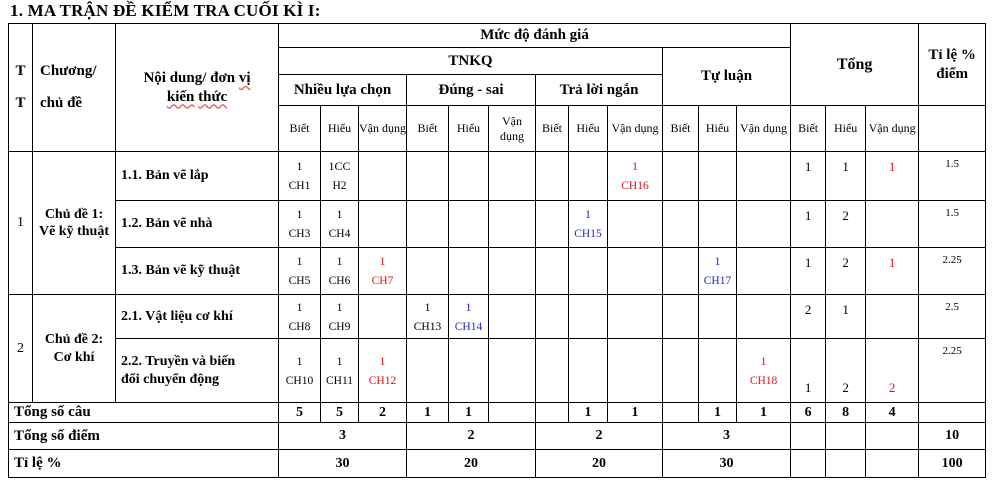 This screenshot has width=994, height=495. I want to click on header-nhieu-lua-chon: Nhiều lựa chọn, so click(342, 90).